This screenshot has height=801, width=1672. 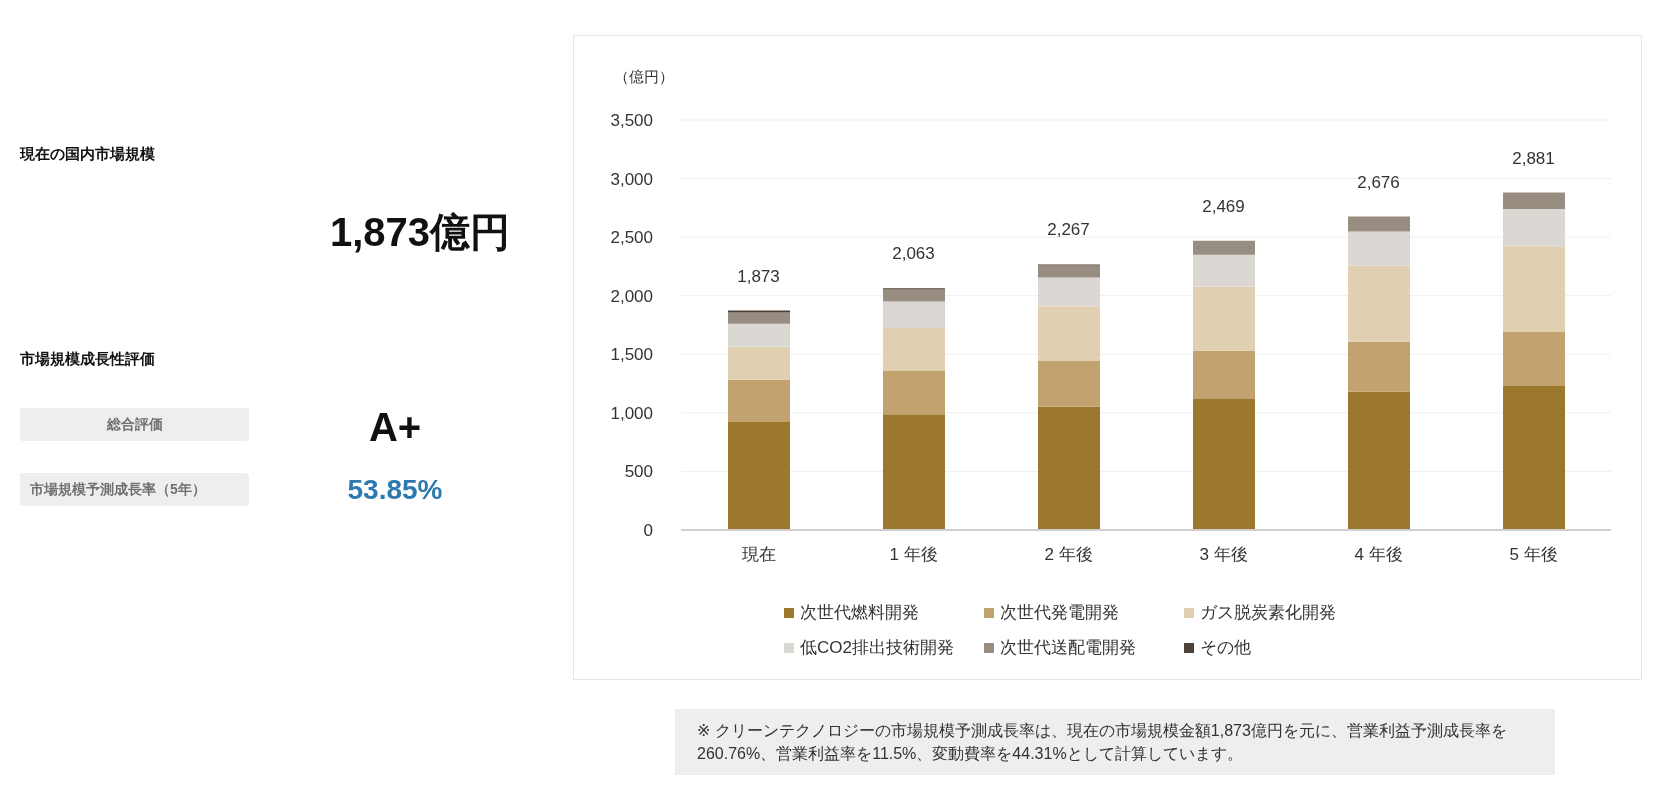 What do you see at coordinates (1068, 230) in the screenshot?
I see `total-label: 2,267` at bounding box center [1068, 230].